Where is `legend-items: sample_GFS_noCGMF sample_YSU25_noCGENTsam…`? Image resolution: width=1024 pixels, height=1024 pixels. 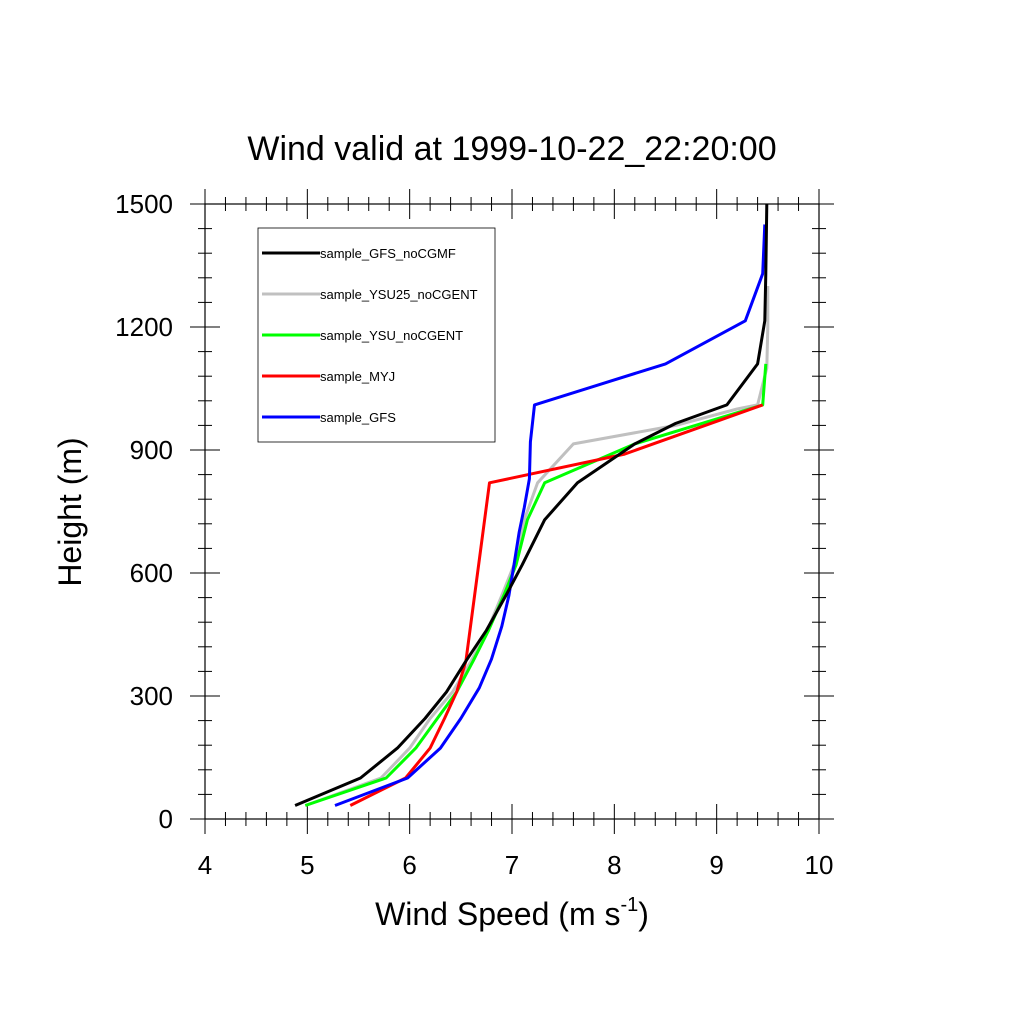
legend-items: sample_GFS_noCGMF sample_YSU25_noCGENTsam… is located at coordinates (370, 335).